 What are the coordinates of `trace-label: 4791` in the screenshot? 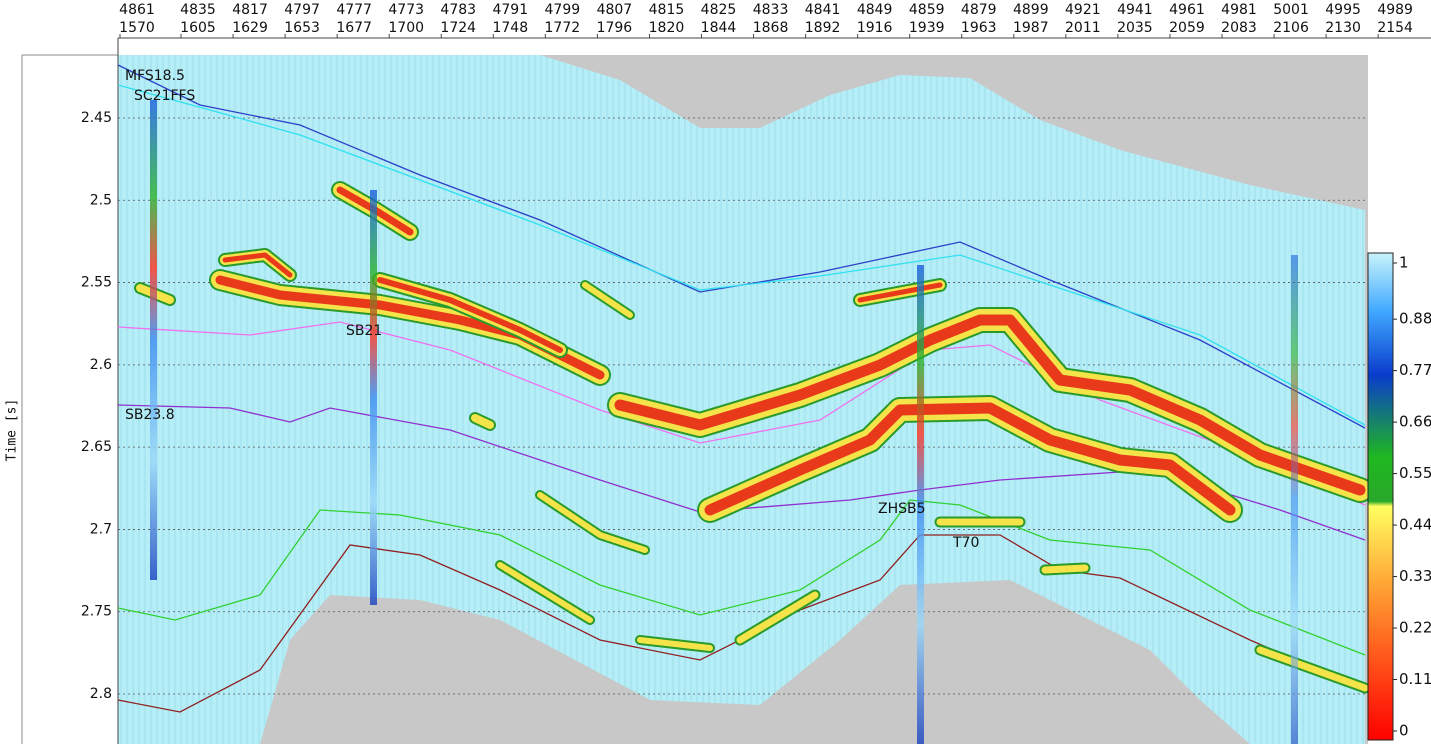 It's located at (510, 10).